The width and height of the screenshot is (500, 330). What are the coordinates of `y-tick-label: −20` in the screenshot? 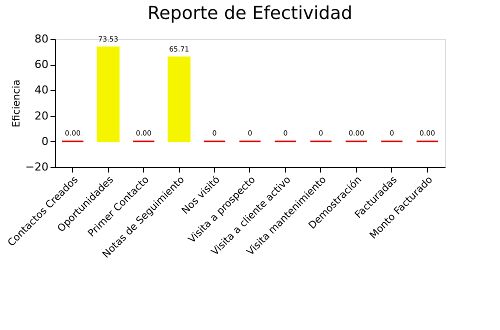 It's located at (36, 167).